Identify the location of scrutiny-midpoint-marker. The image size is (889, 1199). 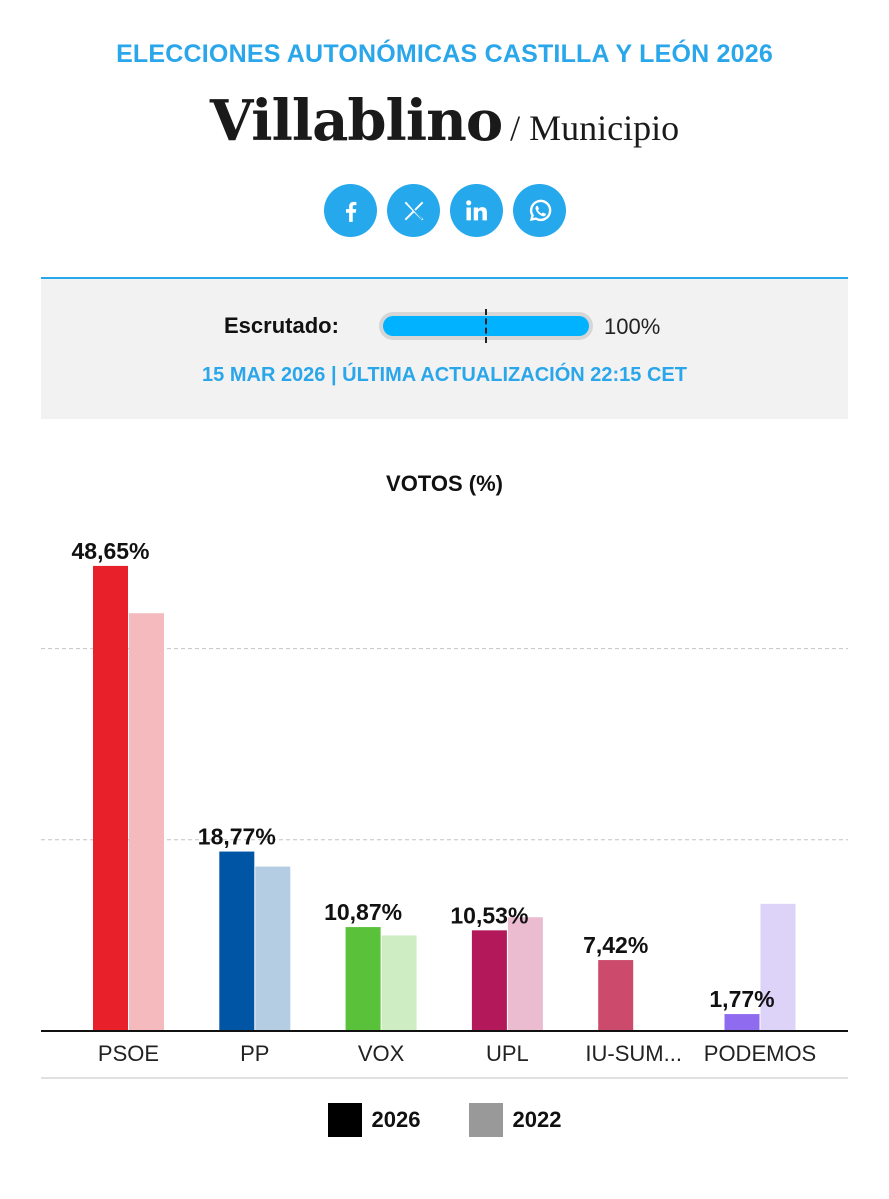
(486, 326).